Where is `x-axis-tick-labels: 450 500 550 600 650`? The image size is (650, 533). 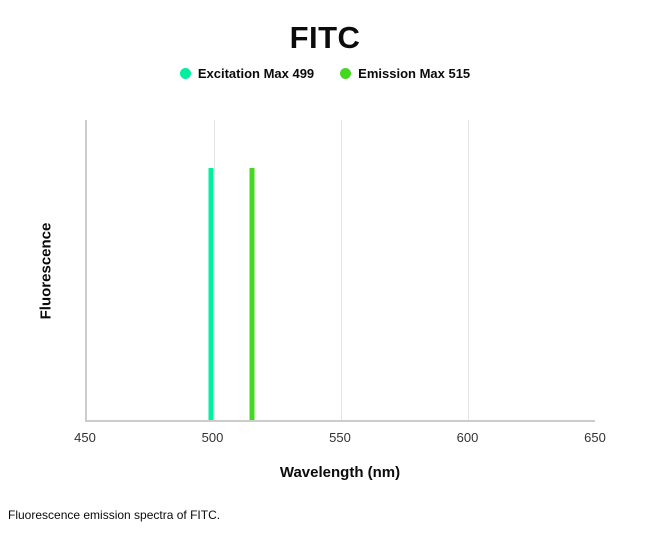 x-axis-tick-labels: 450 500 550 600 650 is located at coordinates (340, 439).